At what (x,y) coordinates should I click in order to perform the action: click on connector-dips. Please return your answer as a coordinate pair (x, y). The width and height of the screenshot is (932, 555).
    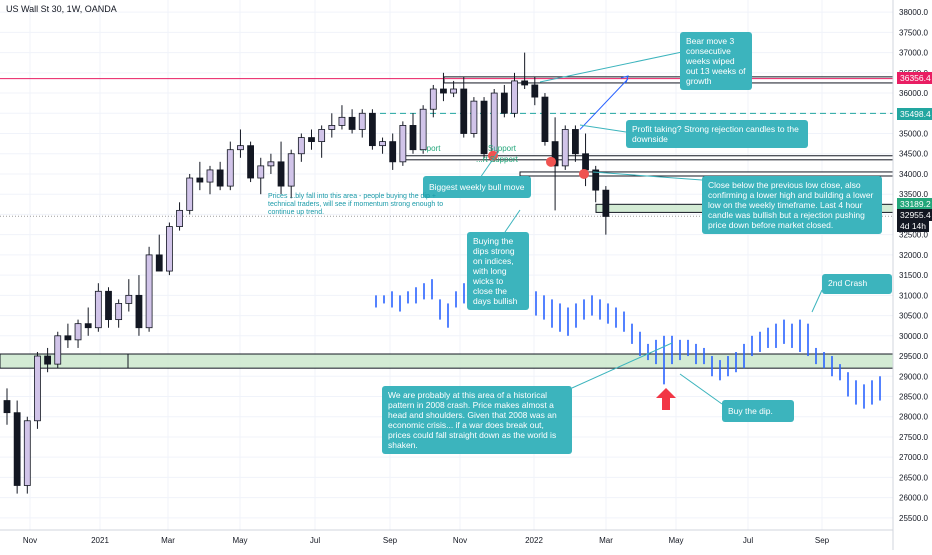
    Looking at the image, I should click on (512, 221).